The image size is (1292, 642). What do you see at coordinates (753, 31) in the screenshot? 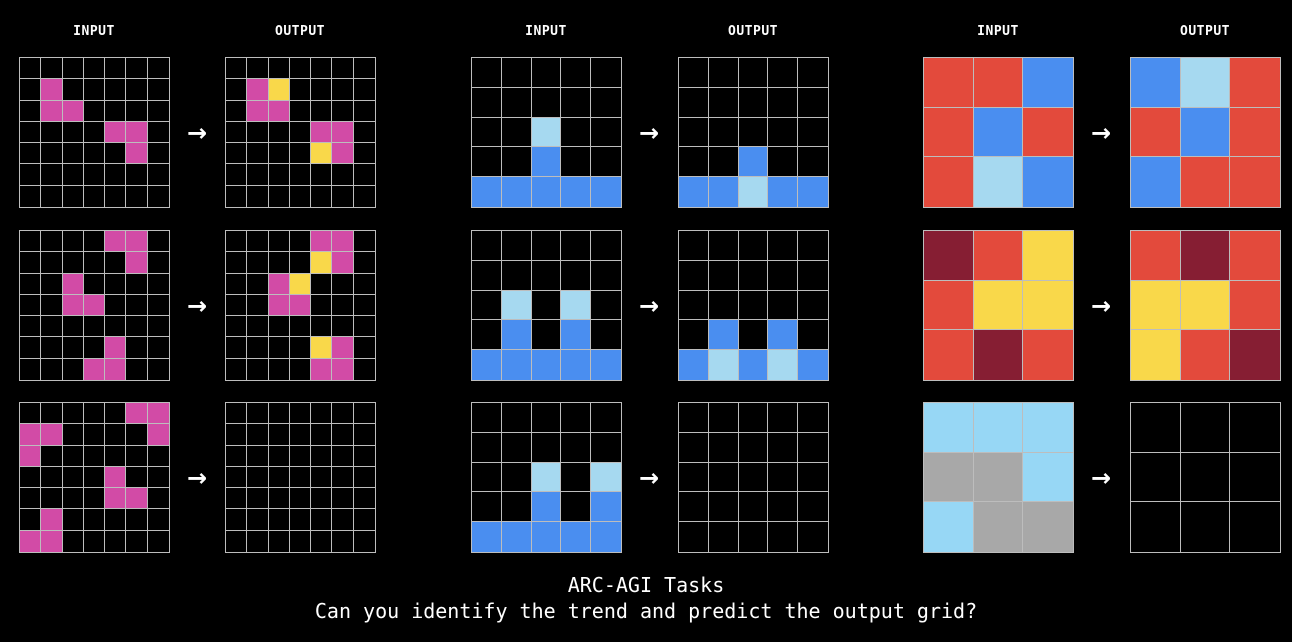
I see `task-2-output-header: OUTPUT` at bounding box center [753, 31].